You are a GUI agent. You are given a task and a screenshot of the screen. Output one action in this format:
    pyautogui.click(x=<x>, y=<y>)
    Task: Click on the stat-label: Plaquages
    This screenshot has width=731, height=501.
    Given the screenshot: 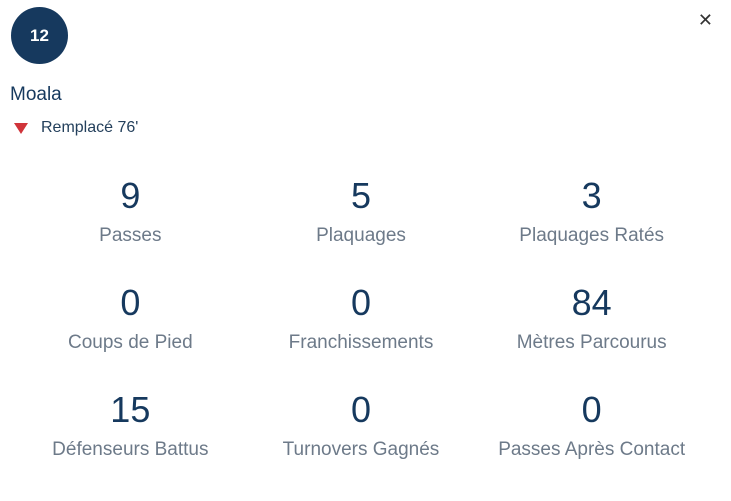 What is the action you would take?
    pyautogui.click(x=361, y=235)
    